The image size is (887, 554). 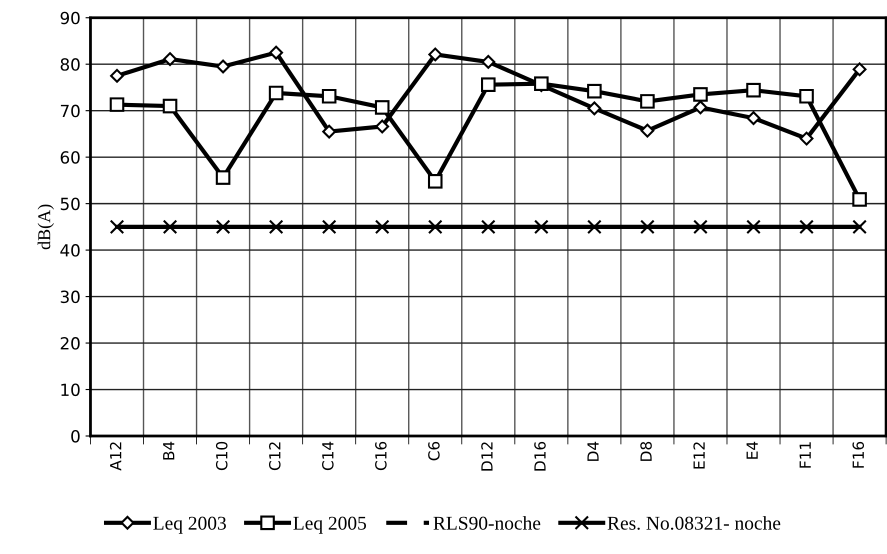 What do you see at coordinates (70, 64) in the screenshot?
I see `y-tick-label: 80` at bounding box center [70, 64].